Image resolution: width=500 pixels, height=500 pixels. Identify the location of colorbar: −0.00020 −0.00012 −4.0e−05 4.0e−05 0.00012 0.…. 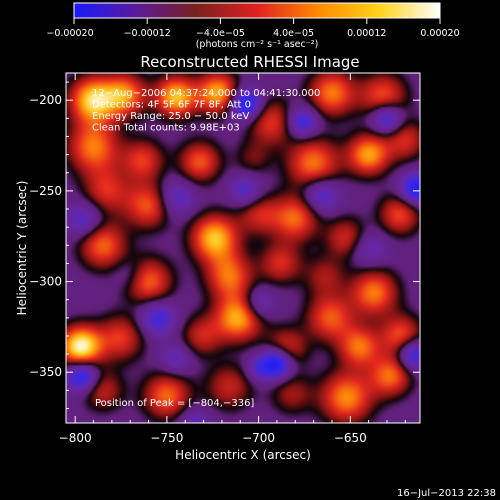
(253, 26).